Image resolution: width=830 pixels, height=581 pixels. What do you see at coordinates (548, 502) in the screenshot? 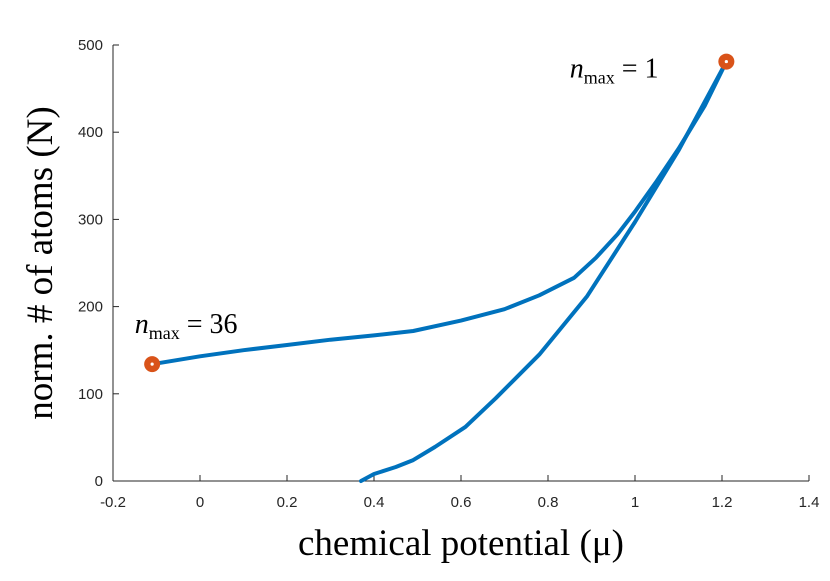
I see `x-tick-label: 0.8` at bounding box center [548, 502].